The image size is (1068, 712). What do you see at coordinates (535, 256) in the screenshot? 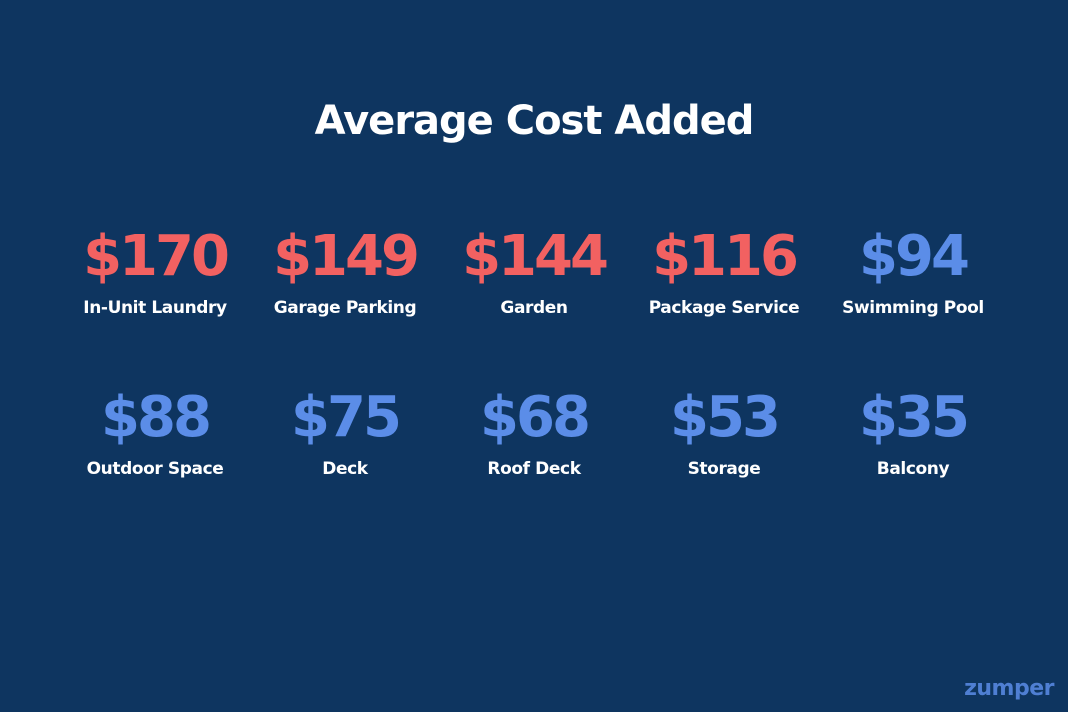
I see `stat-value: $144` at bounding box center [535, 256].